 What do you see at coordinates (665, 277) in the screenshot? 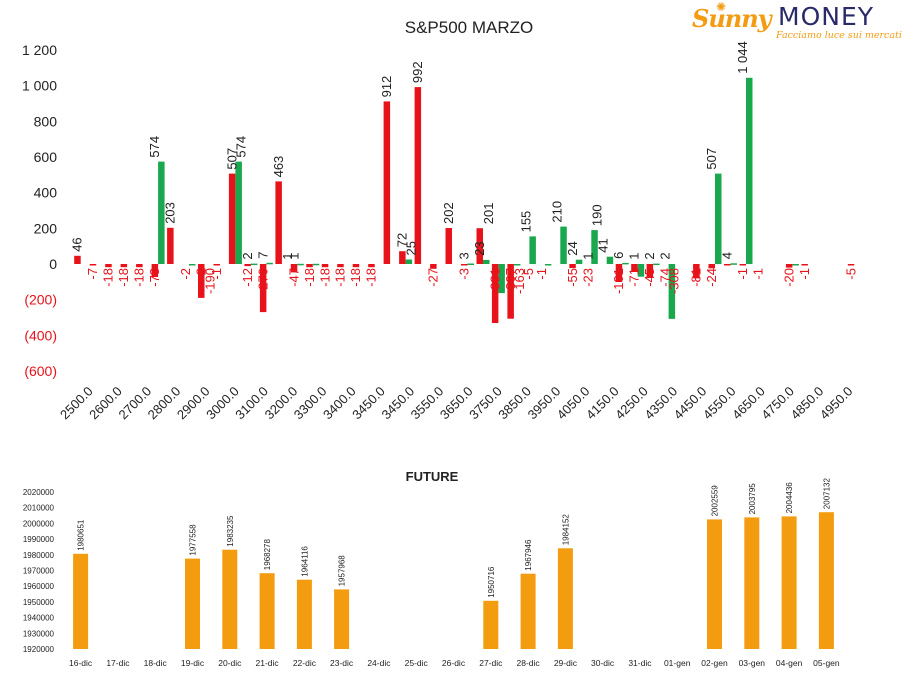
I see `data-label: -74` at bounding box center [665, 277].